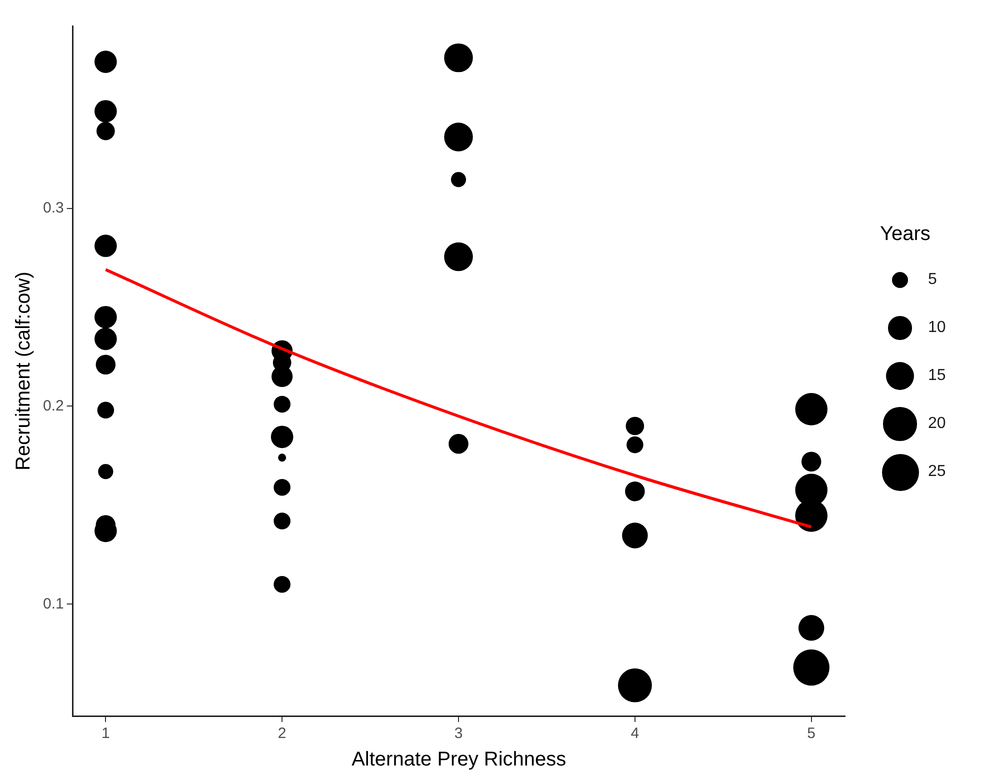 The width and height of the screenshot is (984, 782). What do you see at coordinates (105, 733) in the screenshot?
I see `x-tick-label: 1` at bounding box center [105, 733].